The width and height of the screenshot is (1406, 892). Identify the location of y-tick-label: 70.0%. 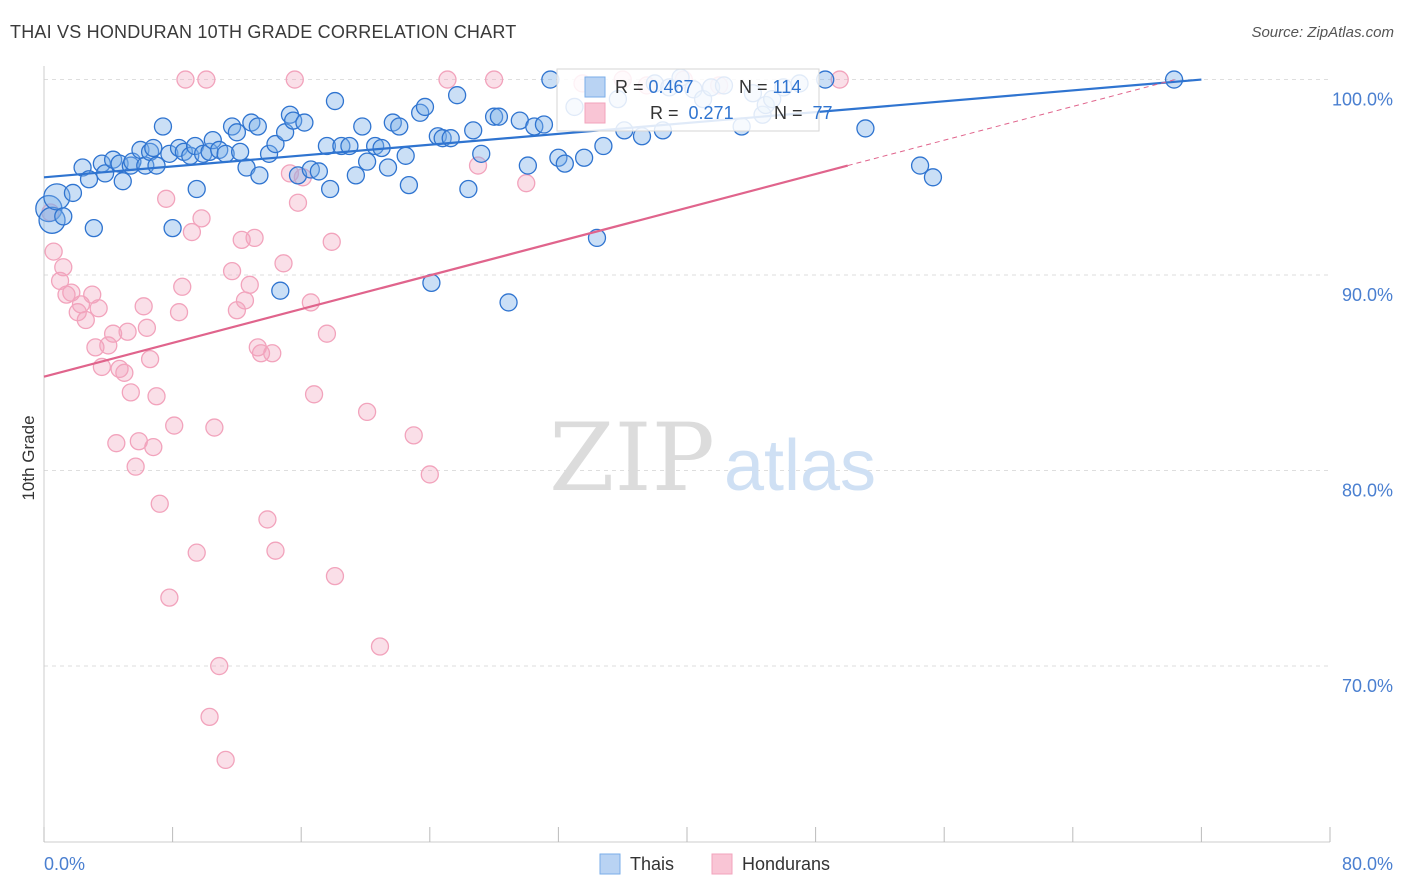
(1367, 686).